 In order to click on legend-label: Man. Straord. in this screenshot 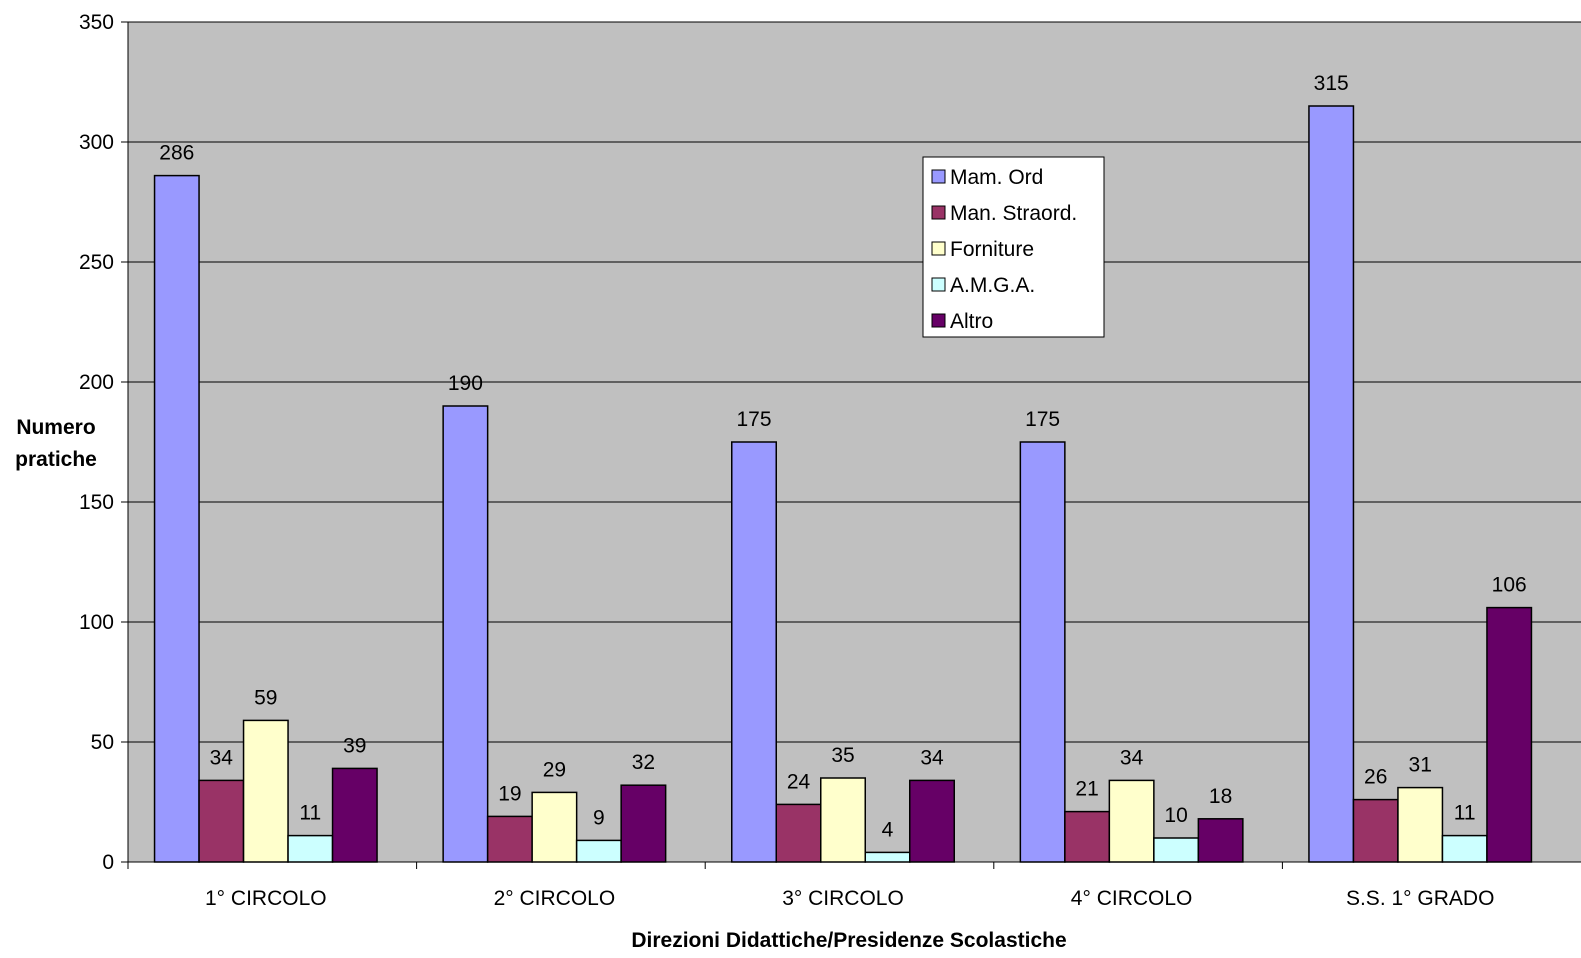, I will do `click(1013, 213)`.